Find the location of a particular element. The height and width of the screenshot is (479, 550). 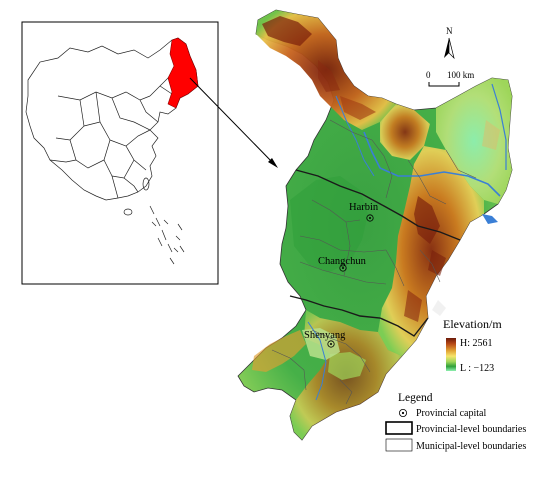

legend-label-provincial-boundary: Provincial-level boundaries is located at coordinates (471, 429).